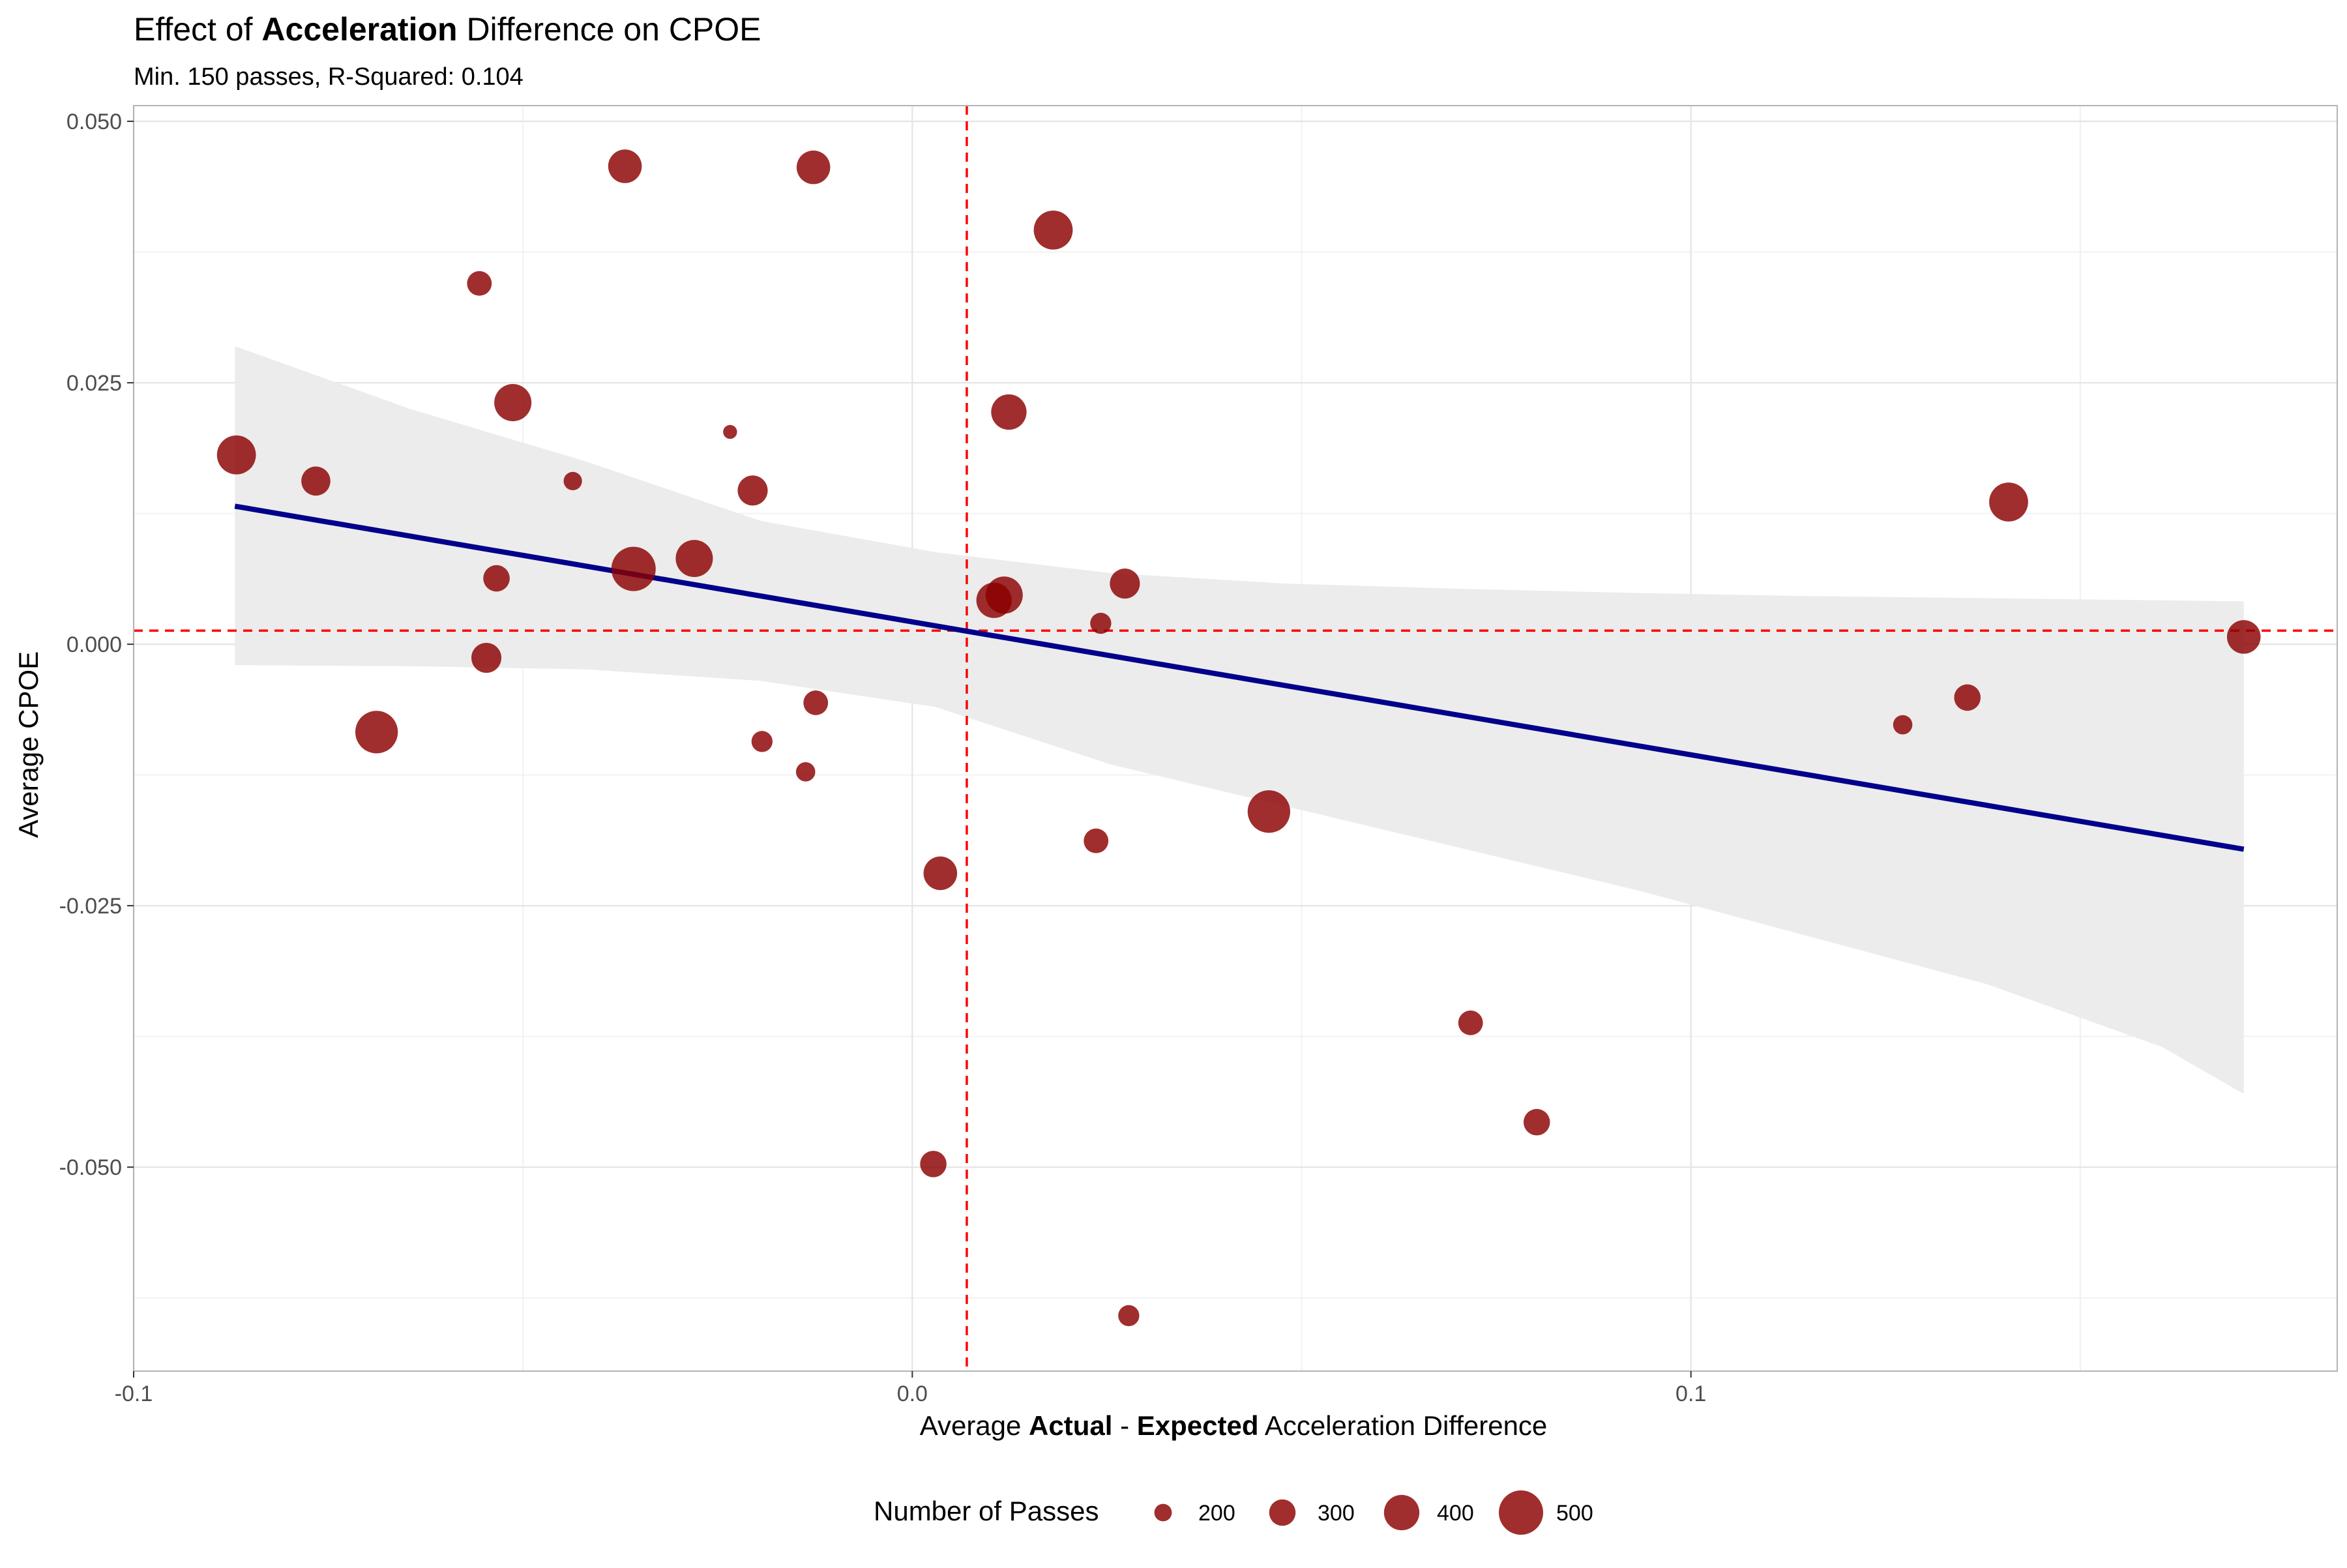 The image size is (2347, 1568). I want to click on legend-title: Number of Passes, so click(986, 1511).